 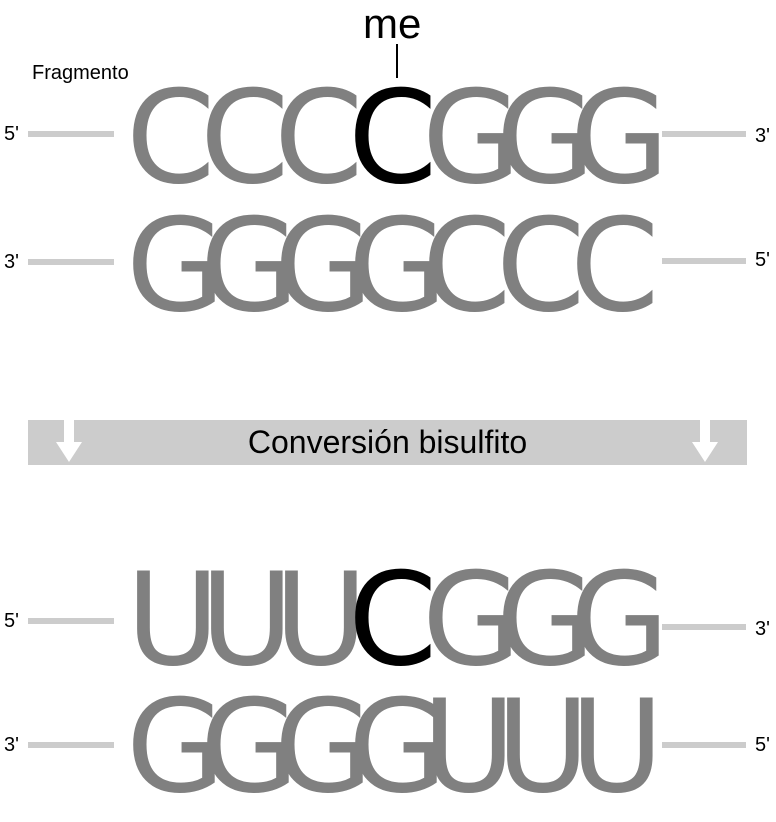 What do you see at coordinates (80, 73) in the screenshot?
I see `fragment-label: Fragmento` at bounding box center [80, 73].